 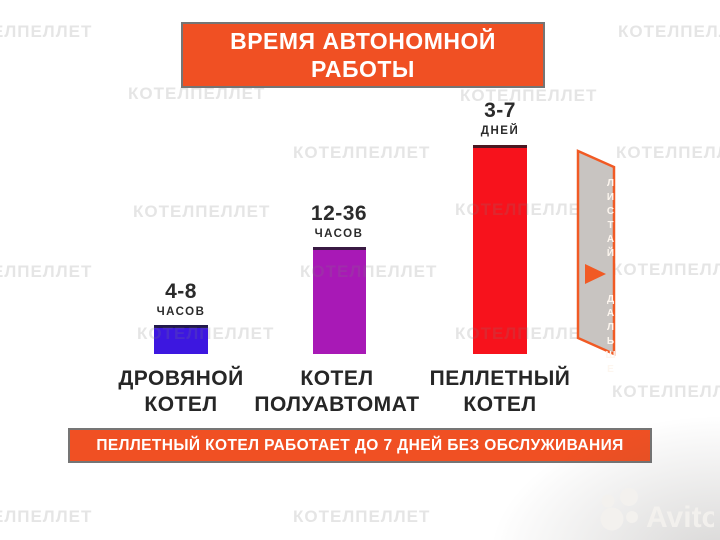 I want to click on category-line: ДРОВЯНОЙ, so click(x=181, y=378).